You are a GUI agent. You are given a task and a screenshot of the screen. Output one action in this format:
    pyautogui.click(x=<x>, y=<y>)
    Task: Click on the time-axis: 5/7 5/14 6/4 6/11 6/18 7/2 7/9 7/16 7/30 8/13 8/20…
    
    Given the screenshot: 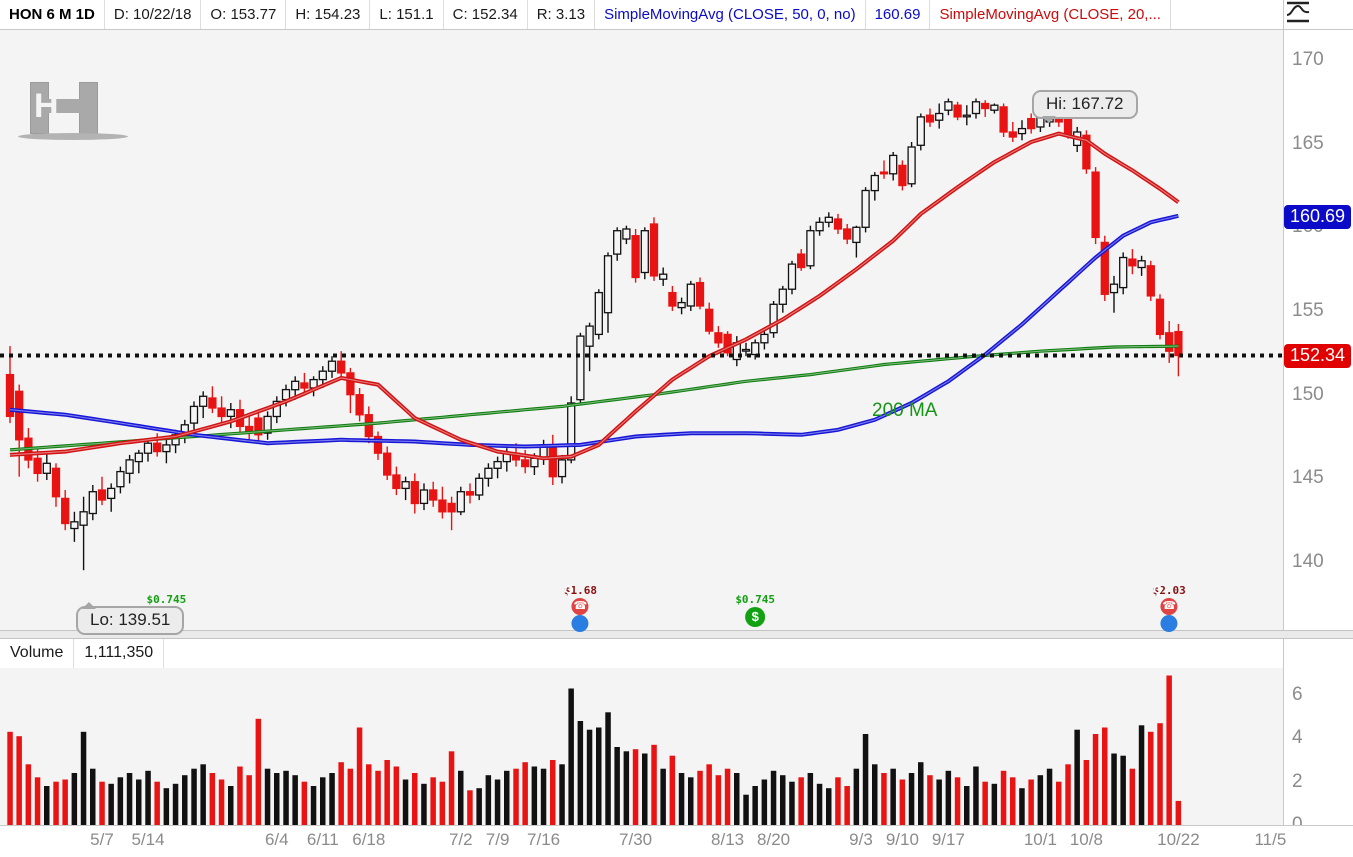 What is the action you would take?
    pyautogui.click(x=676, y=841)
    